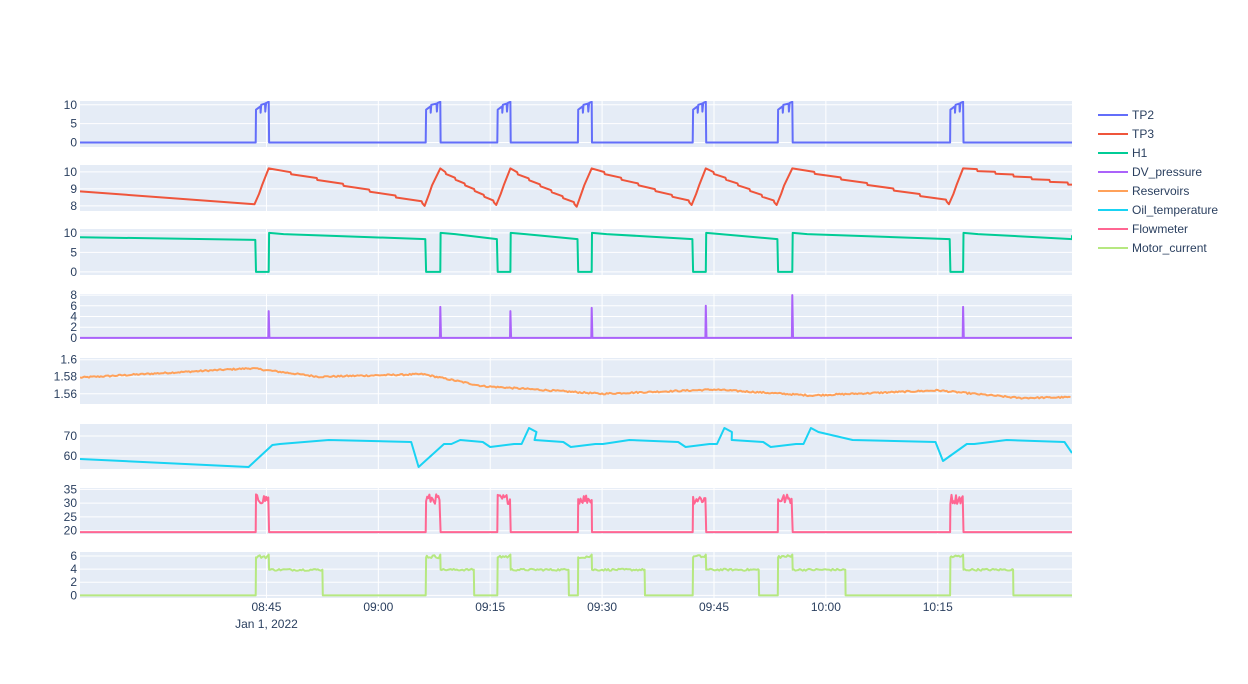 This screenshot has width=1248, height=684. Describe the element at coordinates (575, 383) in the screenshot. I see `series-line-reservoirs` at that location.